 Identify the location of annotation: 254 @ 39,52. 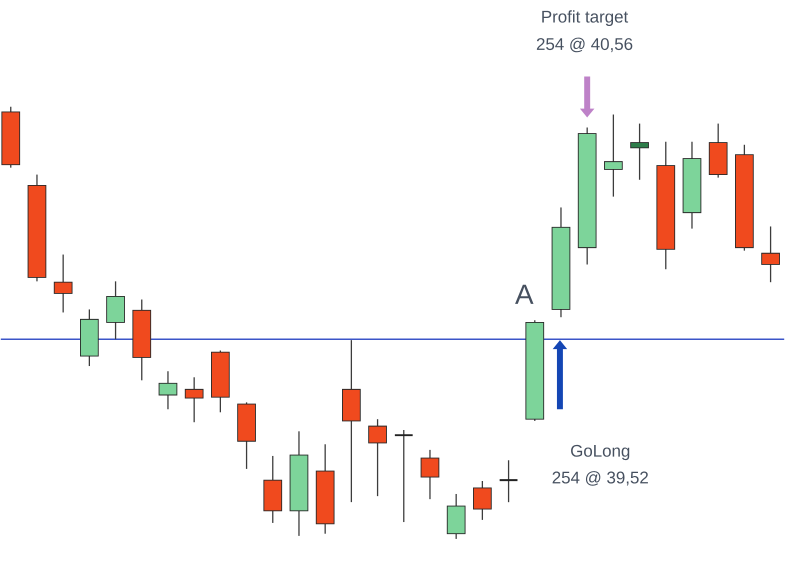
(600, 478).